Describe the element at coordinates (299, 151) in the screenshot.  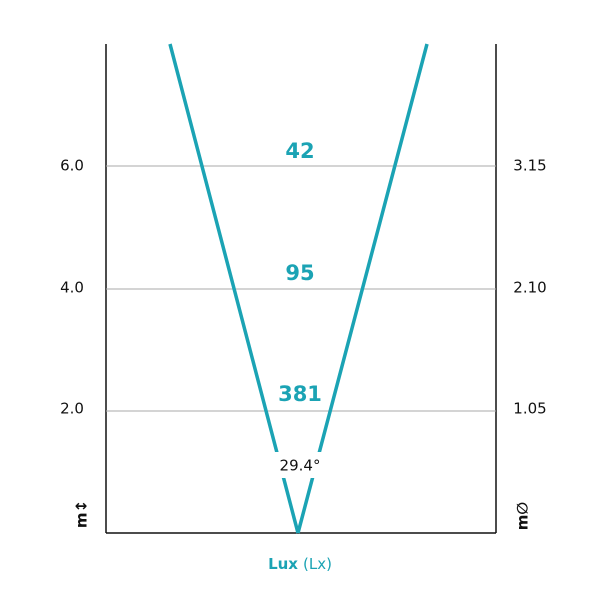
I see `lux-value: 42` at that location.